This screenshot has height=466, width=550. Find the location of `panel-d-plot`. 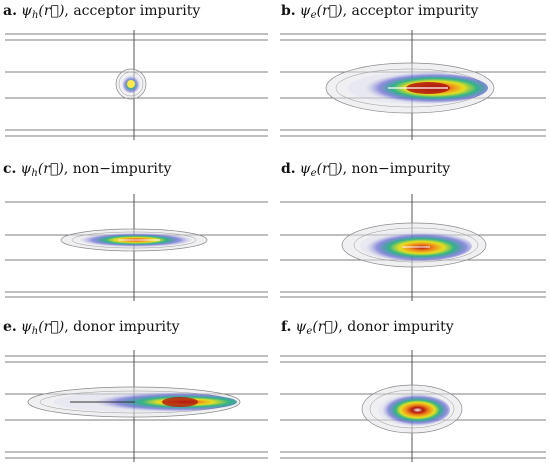

panel-d-plot is located at coordinates (413, 247).